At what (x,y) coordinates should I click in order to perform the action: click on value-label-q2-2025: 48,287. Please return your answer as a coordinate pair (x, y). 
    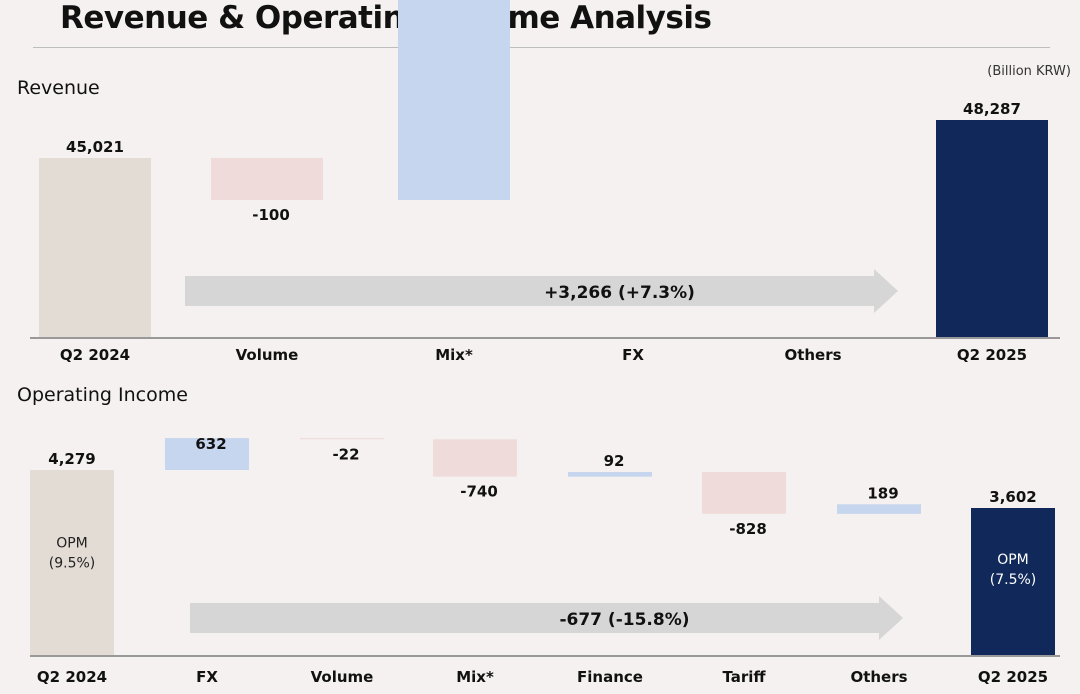
    Looking at the image, I should click on (992, 109).